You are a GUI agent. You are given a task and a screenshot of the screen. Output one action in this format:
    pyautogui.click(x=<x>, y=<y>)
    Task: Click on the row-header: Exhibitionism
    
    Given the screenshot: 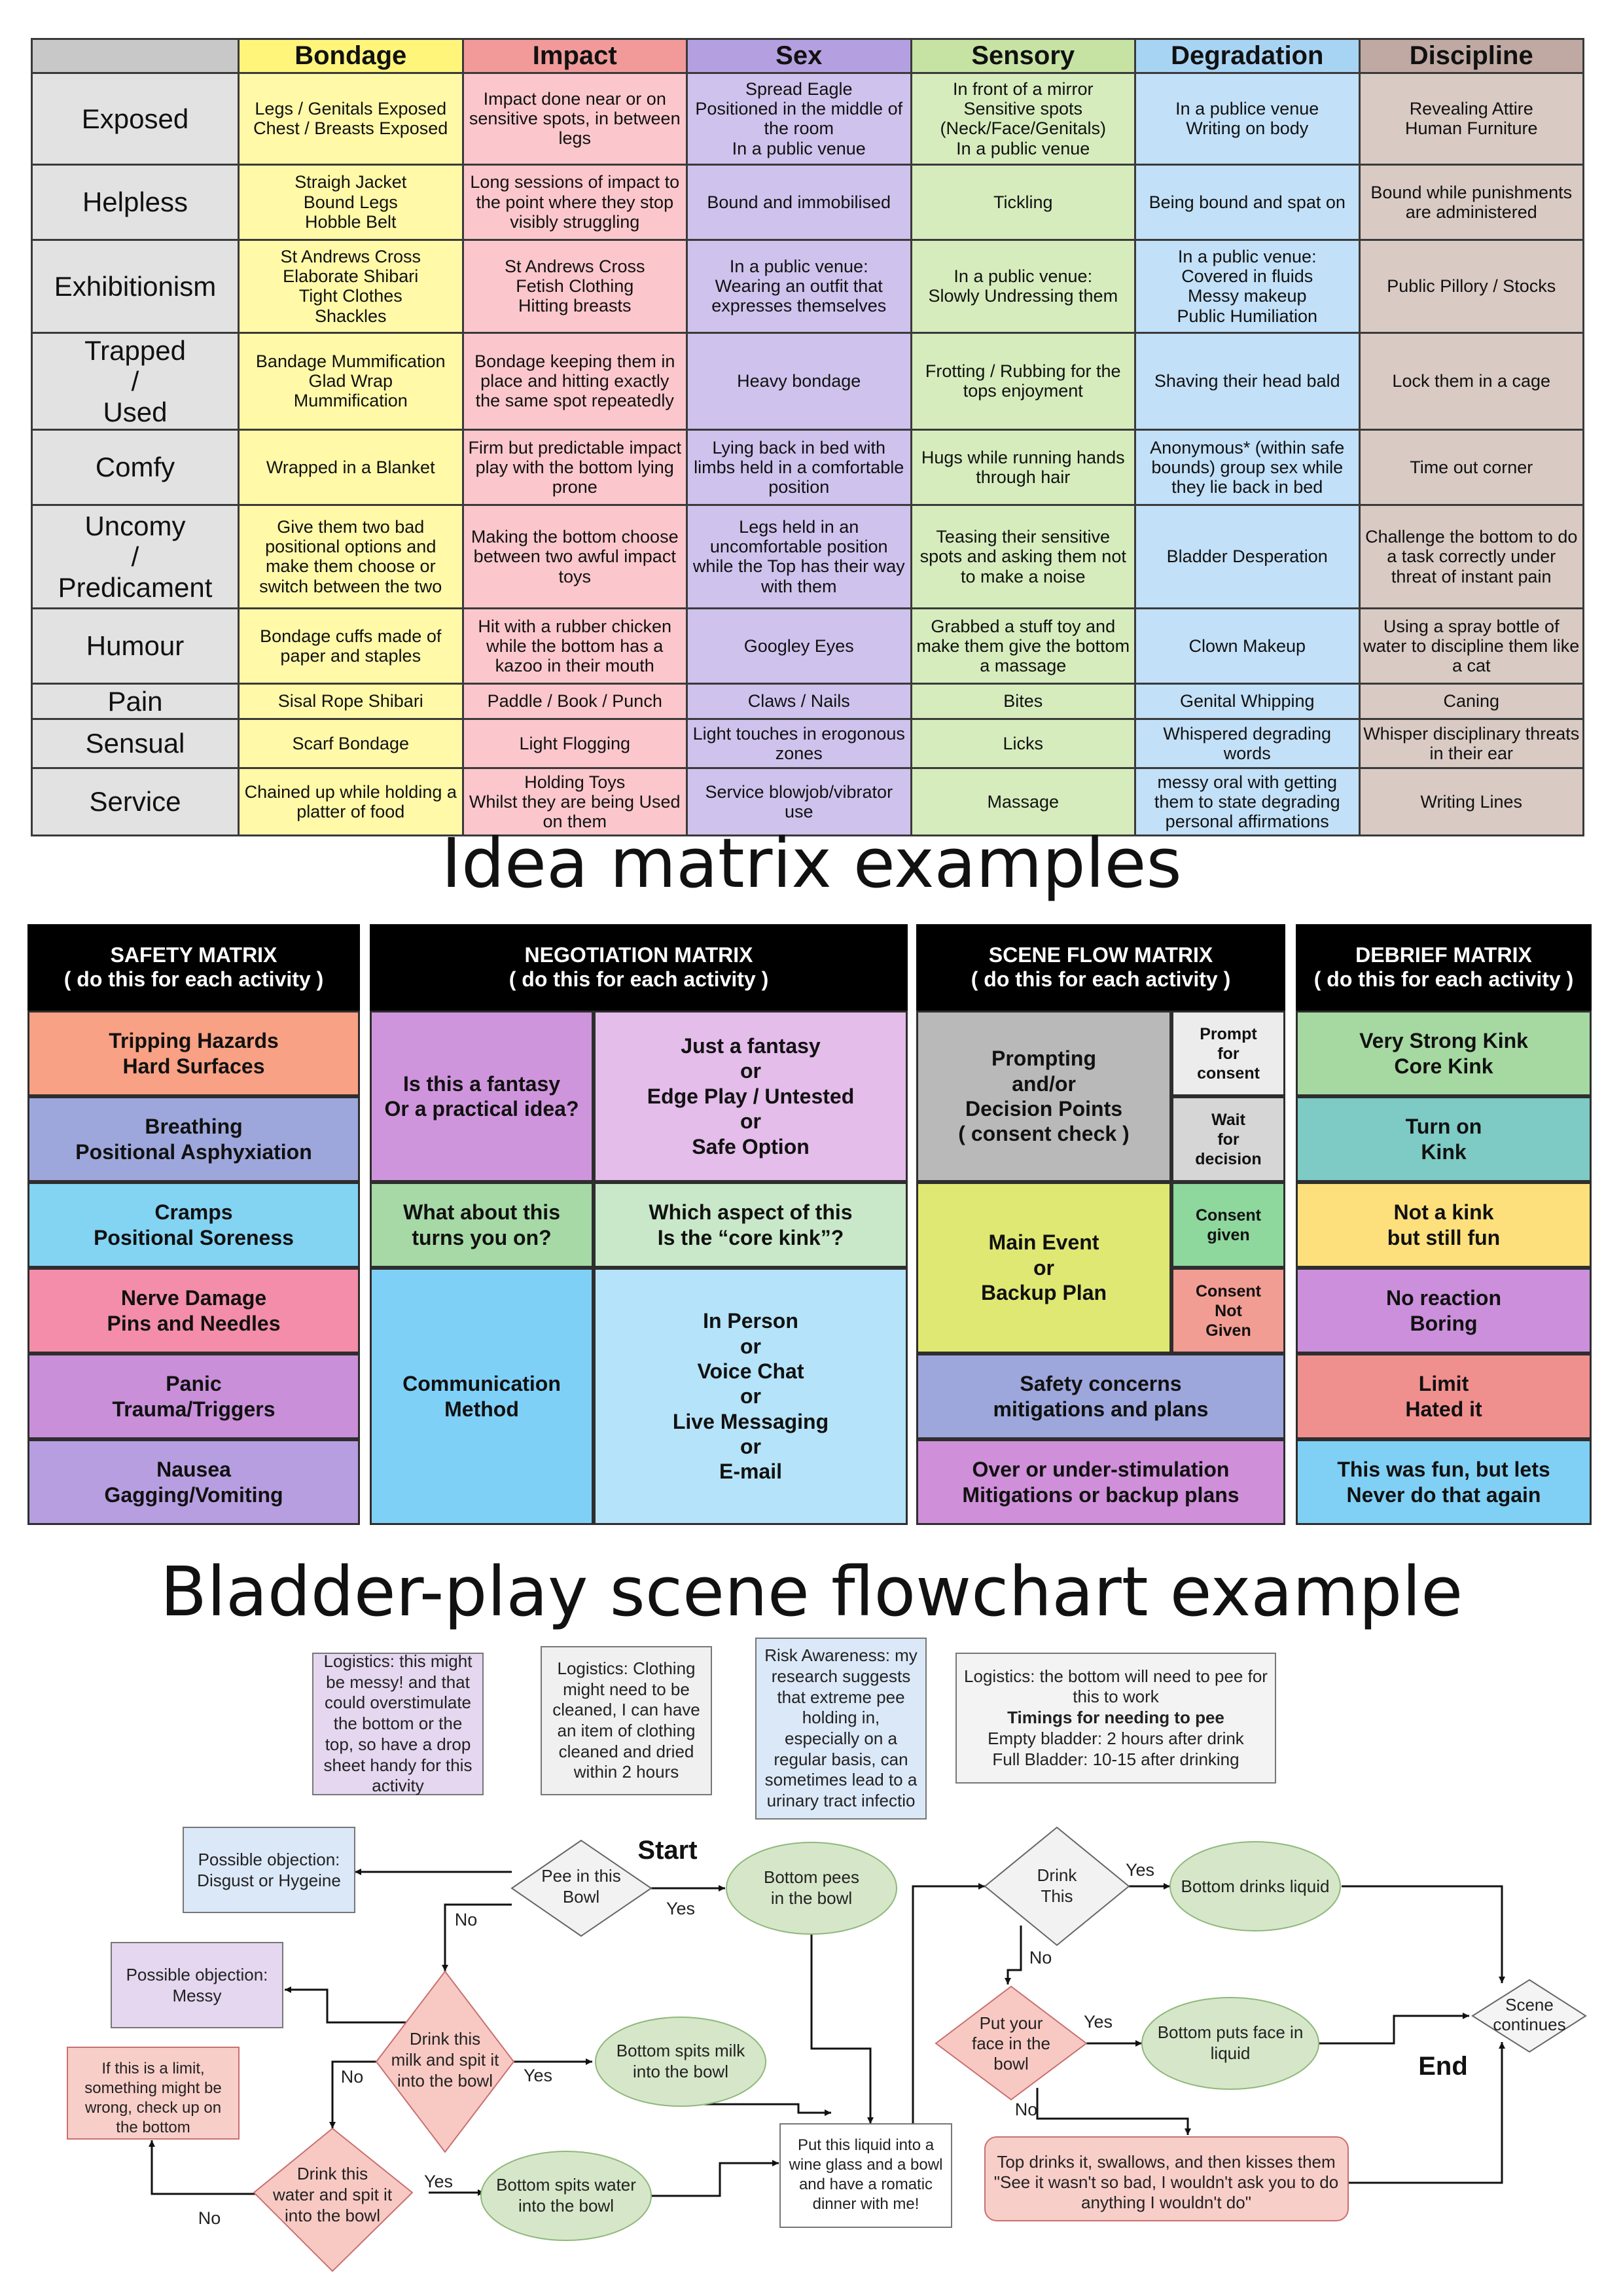 What is the action you would take?
    pyautogui.click(x=135, y=286)
    